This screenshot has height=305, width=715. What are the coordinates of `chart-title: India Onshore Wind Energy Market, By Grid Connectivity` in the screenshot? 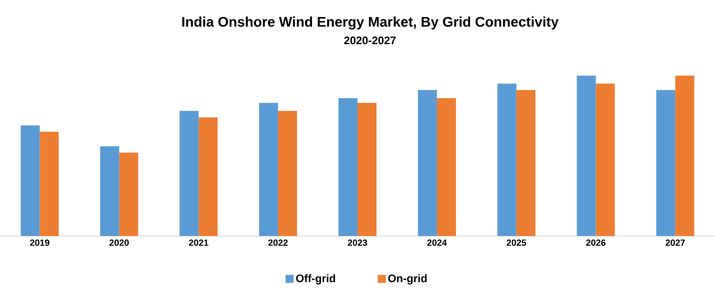 It's located at (370, 23).